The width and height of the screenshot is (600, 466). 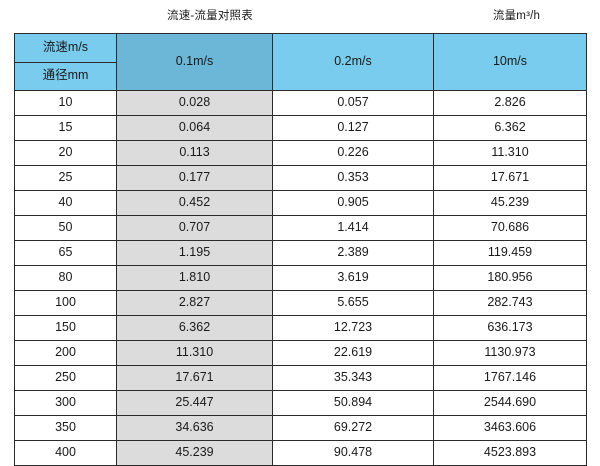 What do you see at coordinates (353, 328) in the screenshot?
I see `cell-v02: 12.723` at bounding box center [353, 328].